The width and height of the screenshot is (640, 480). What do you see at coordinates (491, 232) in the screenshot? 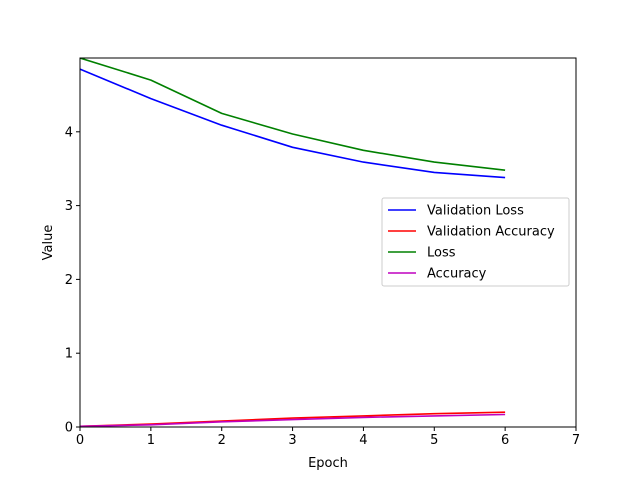
I see `legend-entry: Validation Accuracy` at bounding box center [491, 232].